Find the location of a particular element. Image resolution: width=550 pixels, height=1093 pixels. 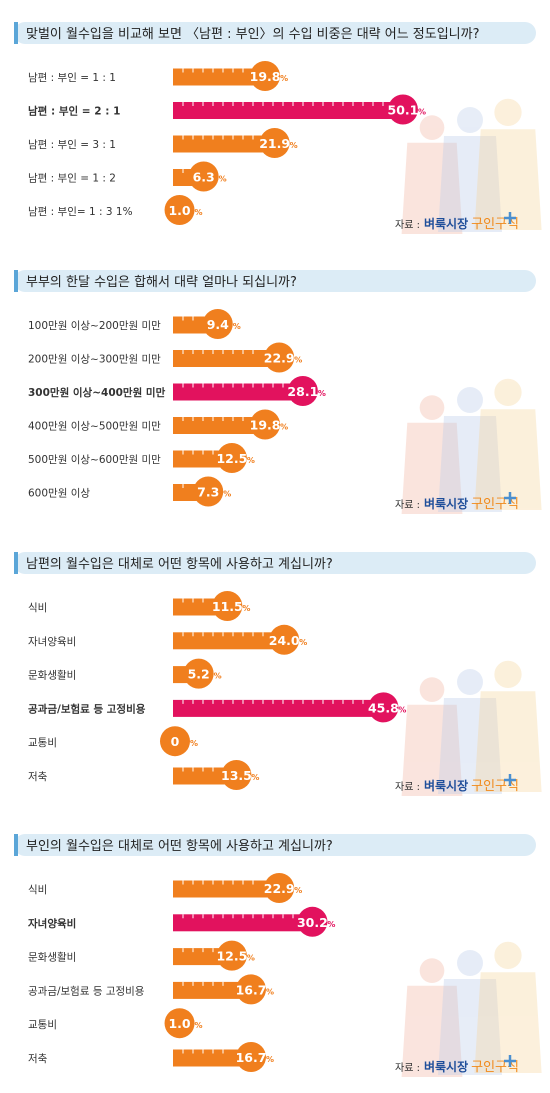

question-title: 부부의 한달 수입은 합해서 대략 얼마나 되십니까? is located at coordinates (161, 282).